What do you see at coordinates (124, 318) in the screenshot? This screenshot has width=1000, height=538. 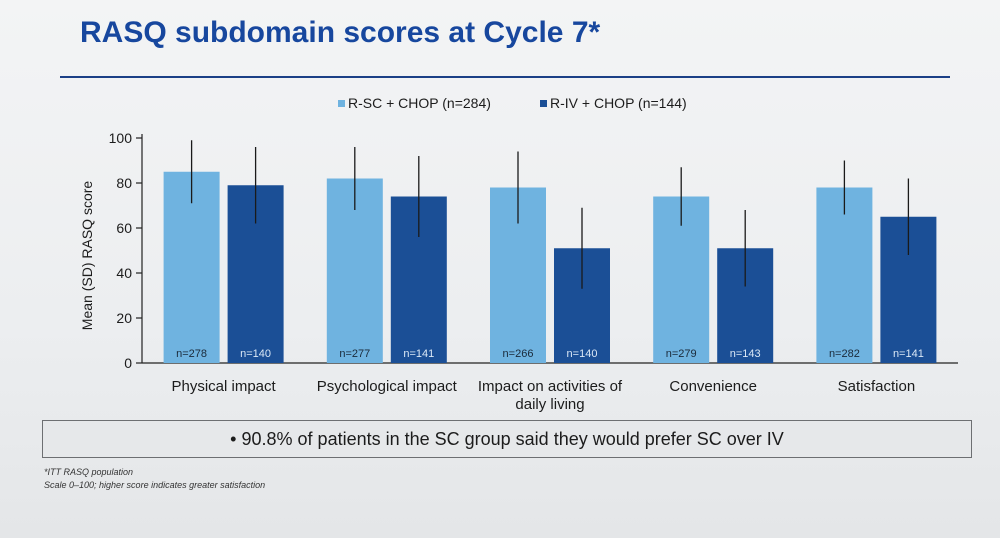 I see `y-tick-label: 20` at bounding box center [124, 318].